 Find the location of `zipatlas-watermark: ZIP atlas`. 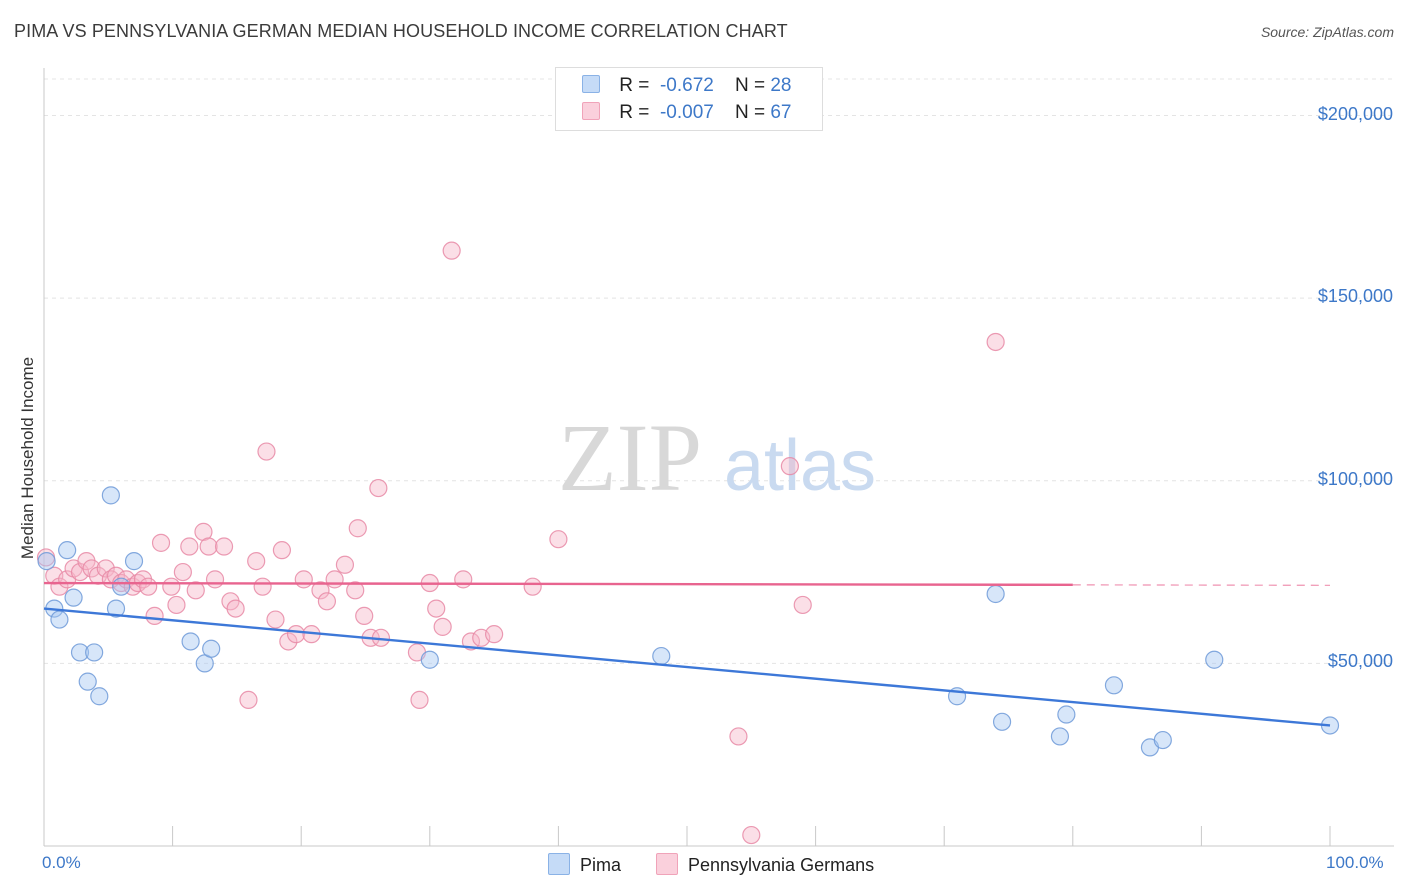

zipatlas-watermark: ZIP atlas is located at coordinates (717, 457).